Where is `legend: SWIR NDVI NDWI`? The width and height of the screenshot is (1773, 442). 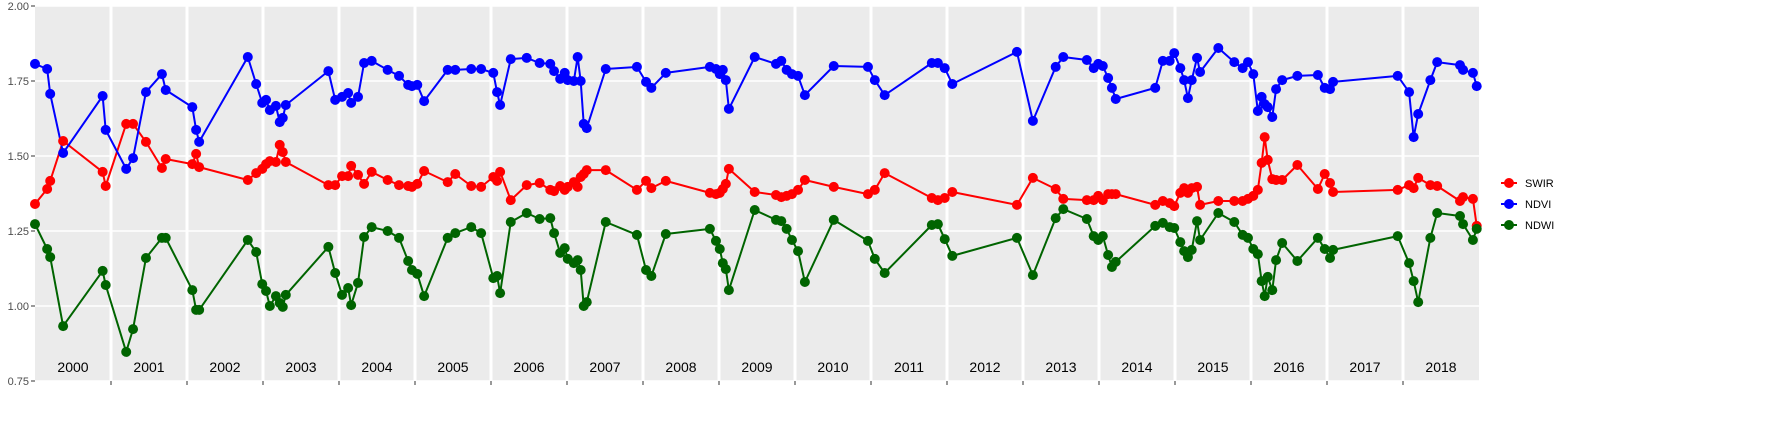 legend: SWIR NDVI NDWI is located at coordinates (1527, 205).